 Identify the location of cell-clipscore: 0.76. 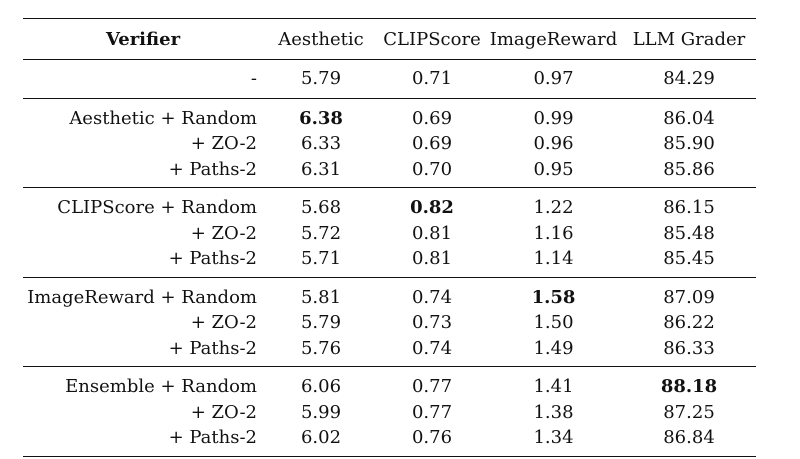
(432, 441).